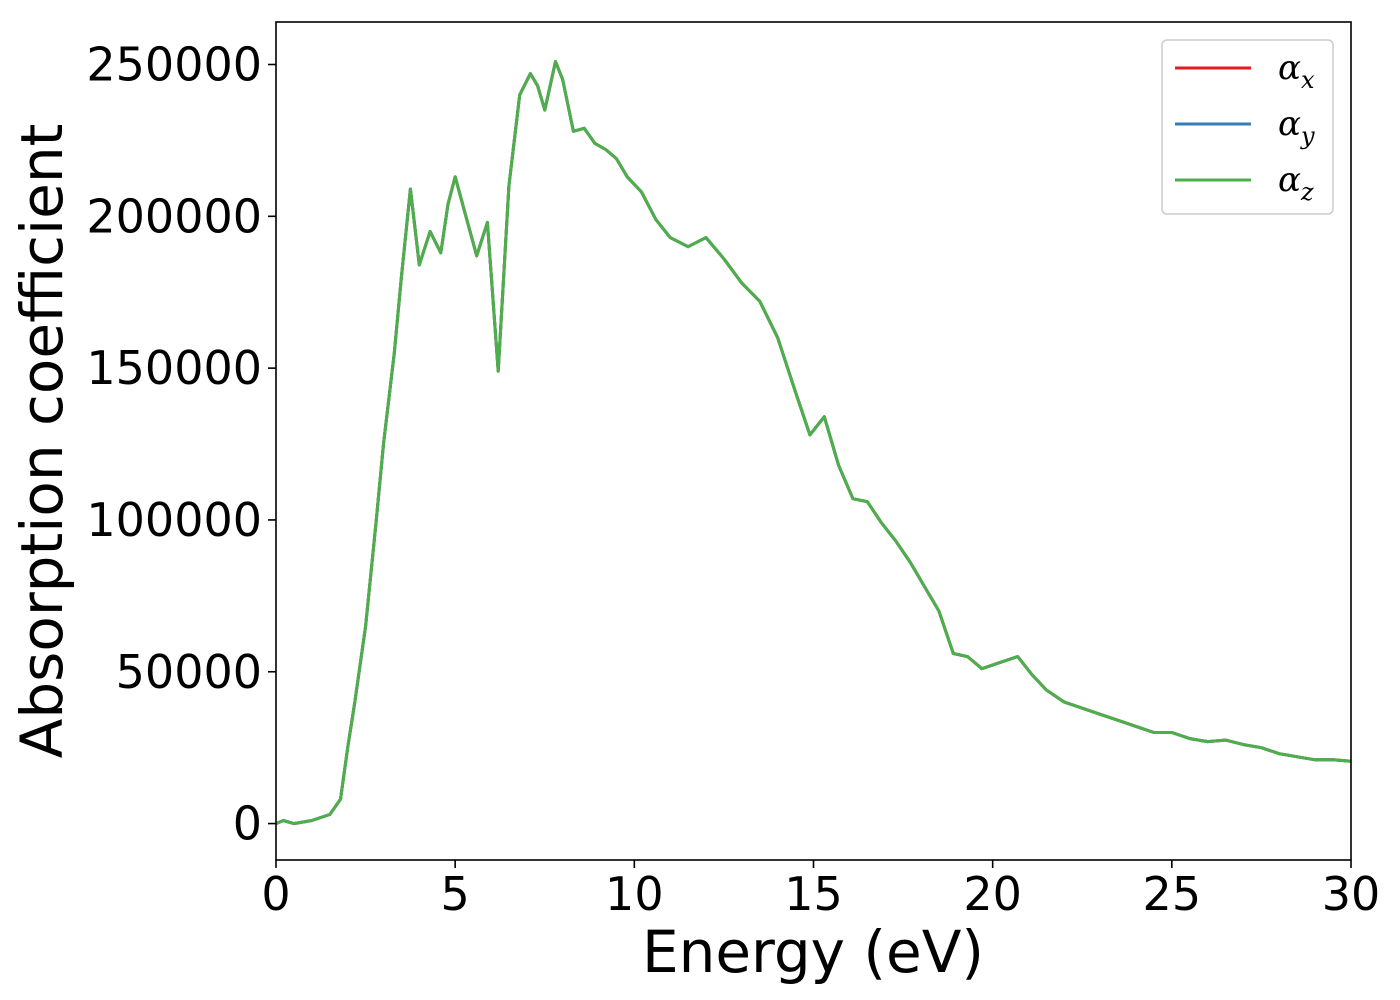 The height and width of the screenshot is (1000, 1400). Describe the element at coordinates (174, 65) in the screenshot. I see `y-tick-label: 250000` at that location.